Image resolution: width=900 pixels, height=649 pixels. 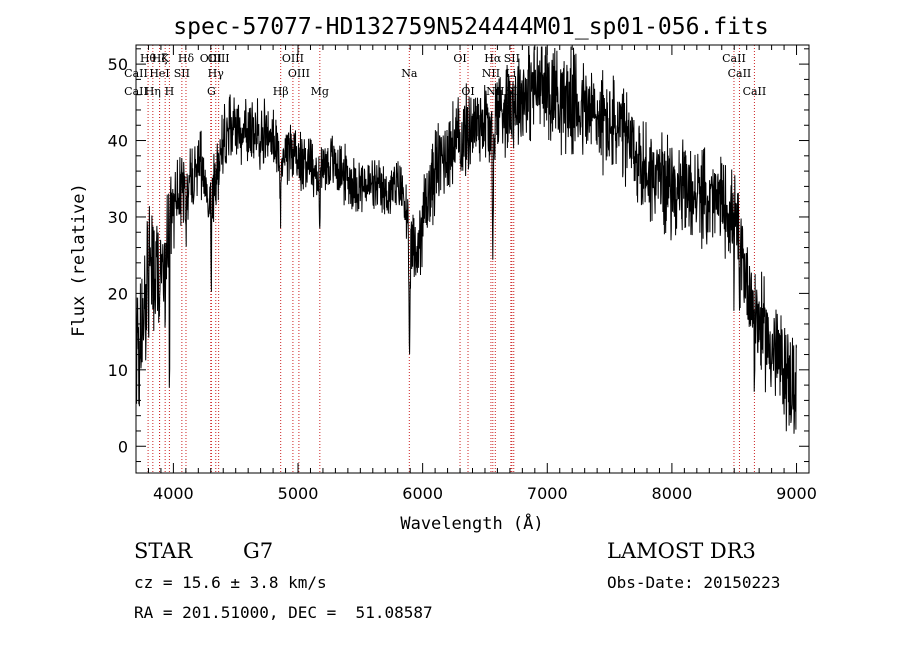 What do you see at coordinates (211, 91) in the screenshot?
I see `line-label: G` at bounding box center [211, 91].